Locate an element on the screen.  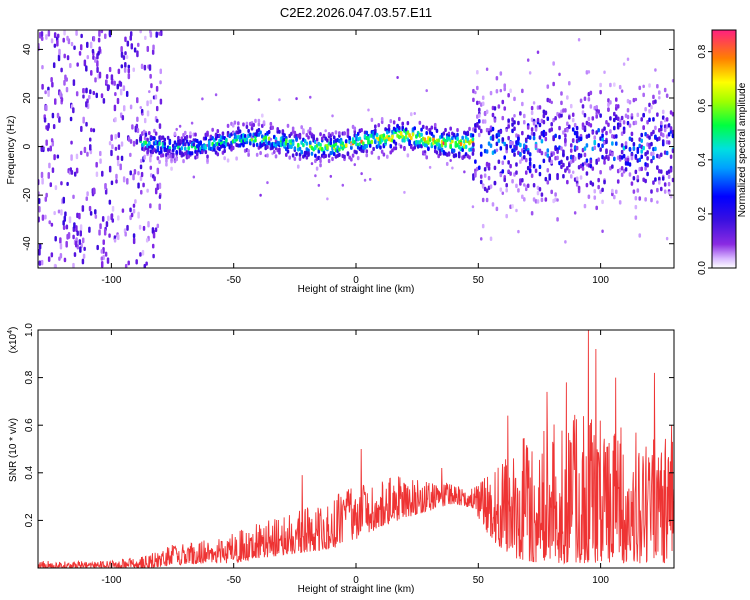
spectrogram-x-tick-label: 100 is located at coordinates (600, 280).